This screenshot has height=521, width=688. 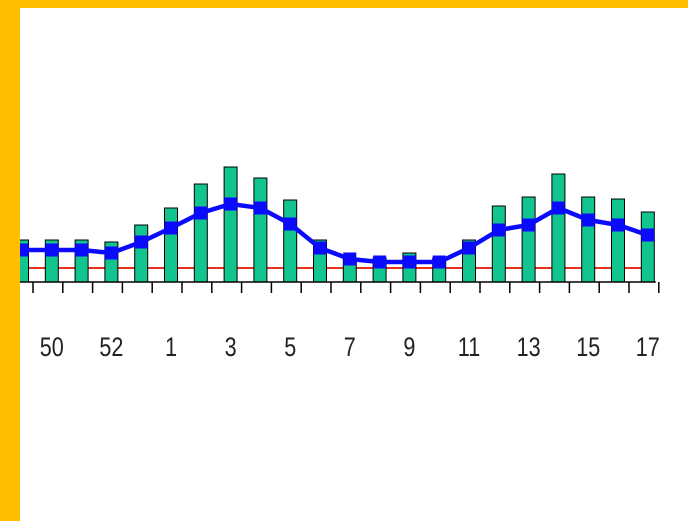 What do you see at coordinates (350, 348) in the screenshot?
I see `x-tick-label: 7` at bounding box center [350, 348].